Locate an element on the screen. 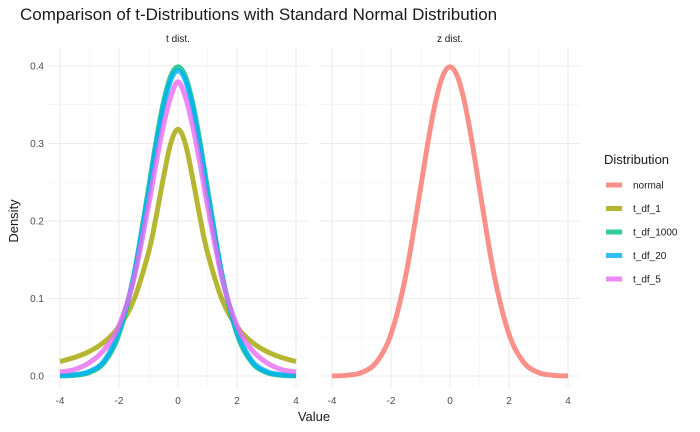 The image size is (700, 432). x-axis-title: Value is located at coordinates (314, 416).